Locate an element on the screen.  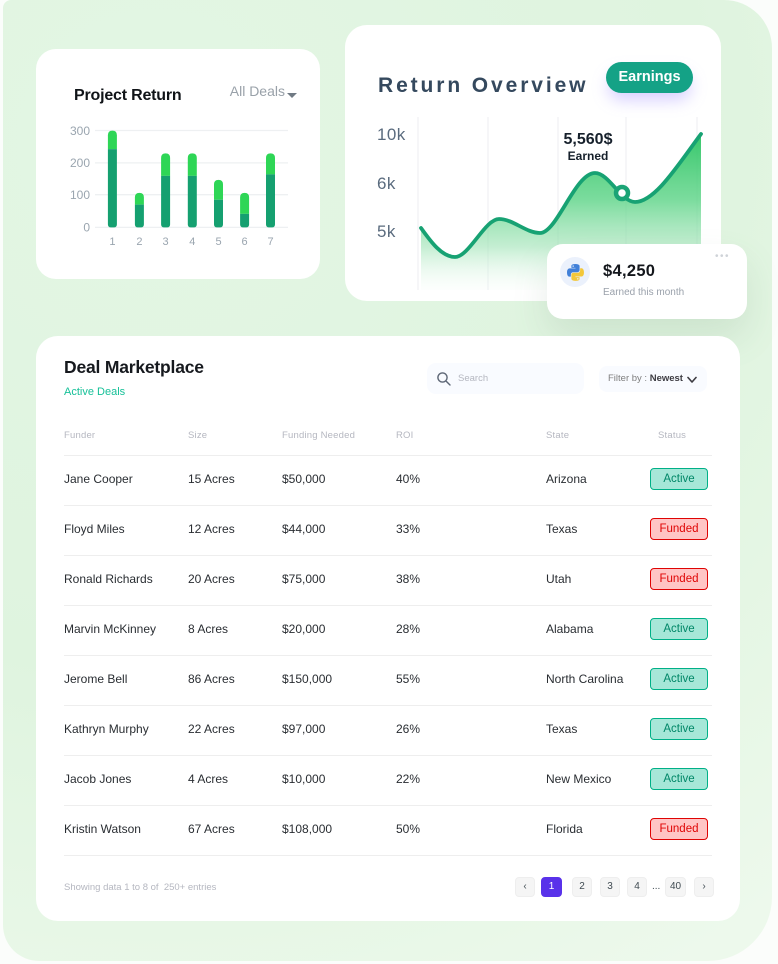
svg-text: 3 is located at coordinates (166, 242).